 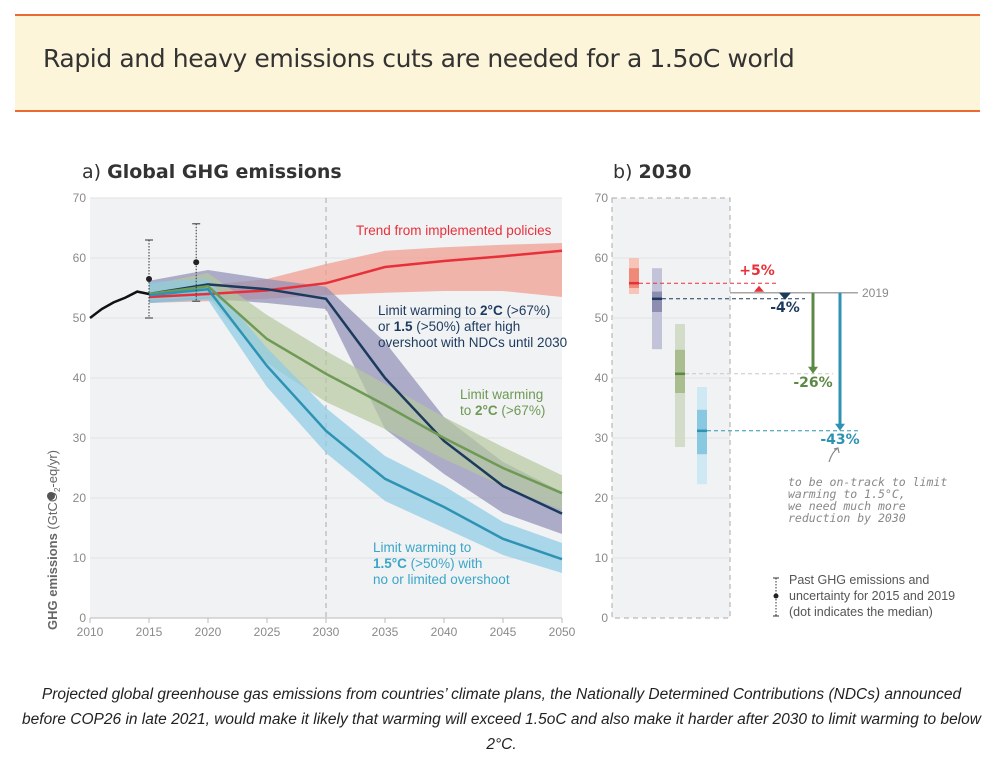 What do you see at coordinates (602, 258) in the screenshot?
I see `y-tick-label-b: 60` at bounding box center [602, 258].